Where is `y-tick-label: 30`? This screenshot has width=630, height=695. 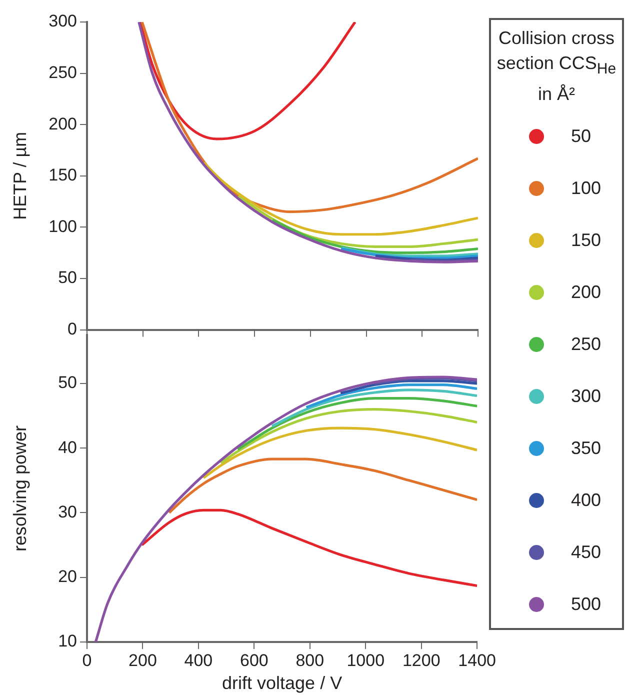 y-tick-label: 30 is located at coordinates (67, 512).